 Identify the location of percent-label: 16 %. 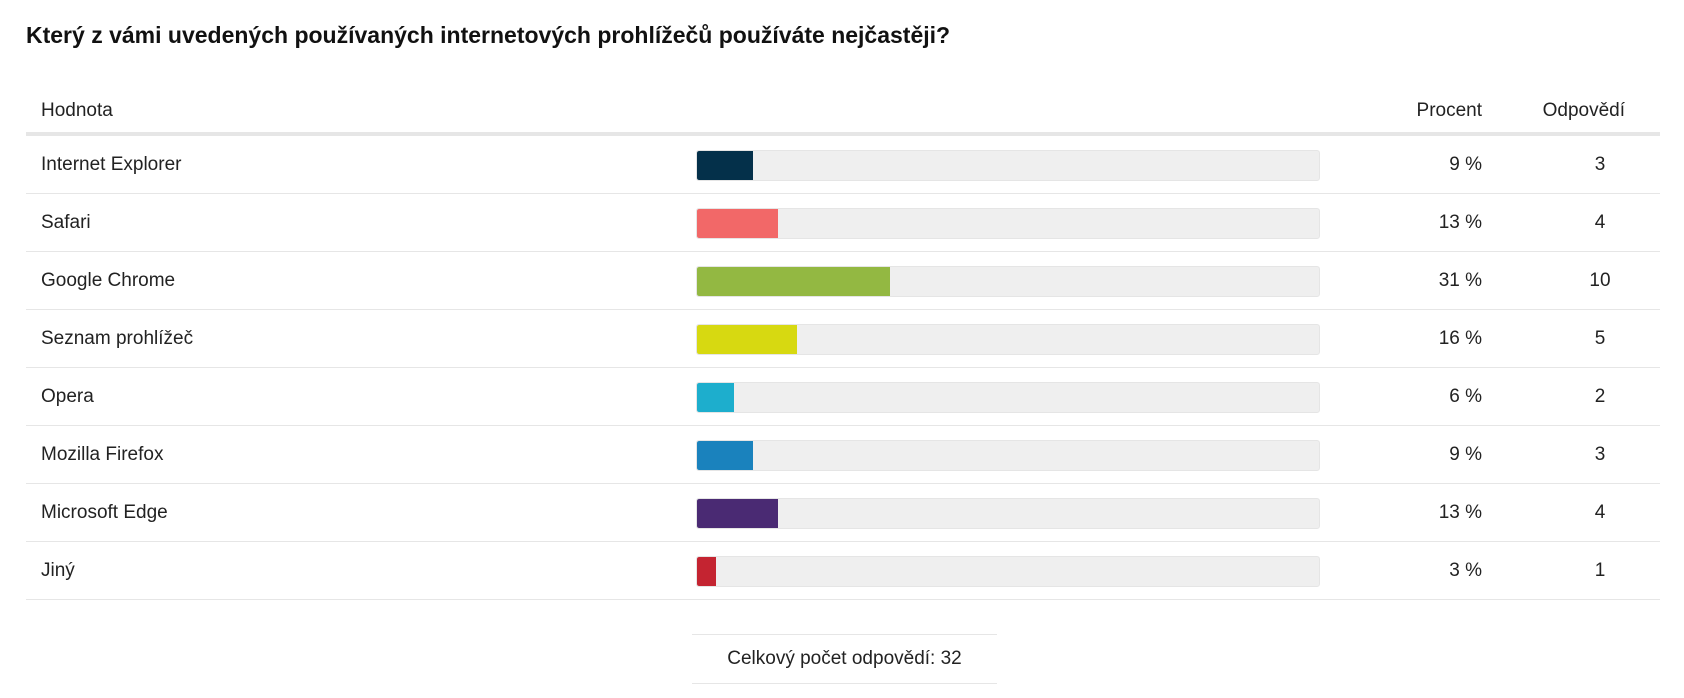
(1460, 338).